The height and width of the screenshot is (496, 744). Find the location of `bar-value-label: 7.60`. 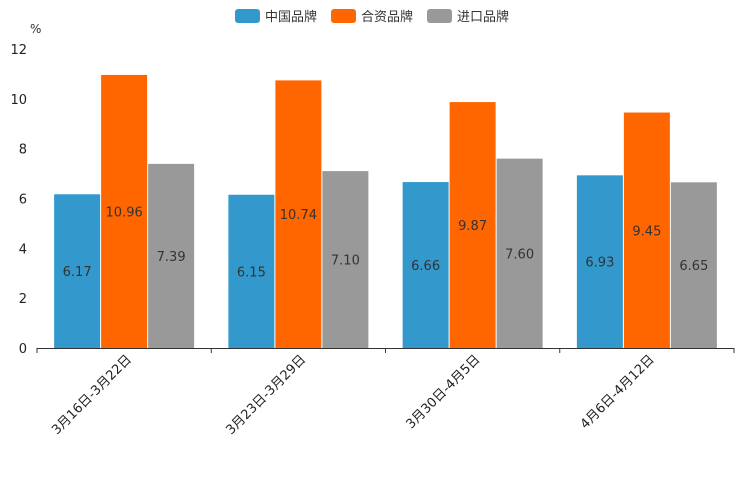

bar-value-label: 7.60 is located at coordinates (519, 254).